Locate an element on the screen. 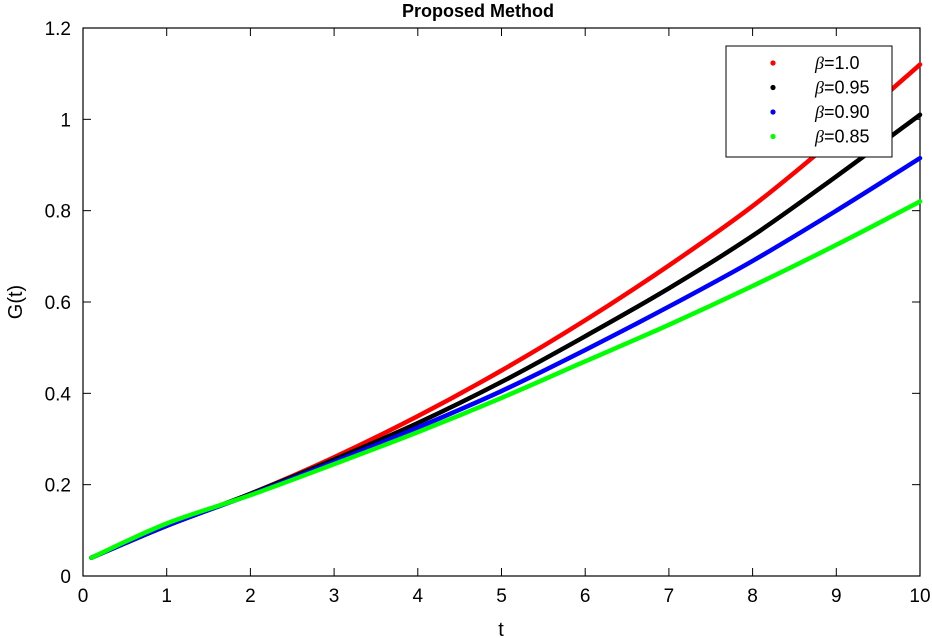 This screenshot has height=638, width=932. x-tick-label: 4 is located at coordinates (418, 596).